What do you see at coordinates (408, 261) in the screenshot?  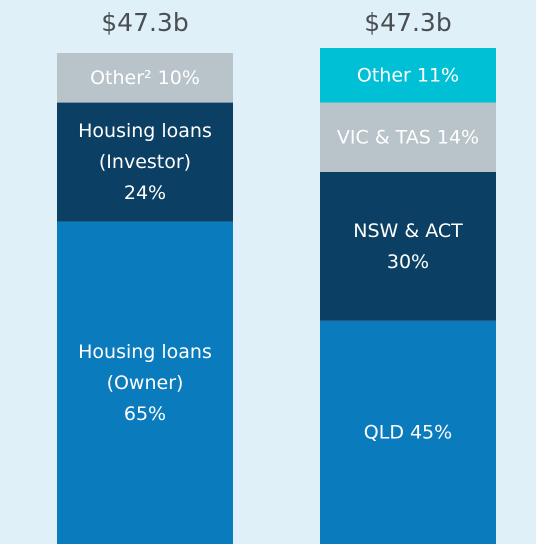 I see `segment-value: 30%` at bounding box center [408, 261].